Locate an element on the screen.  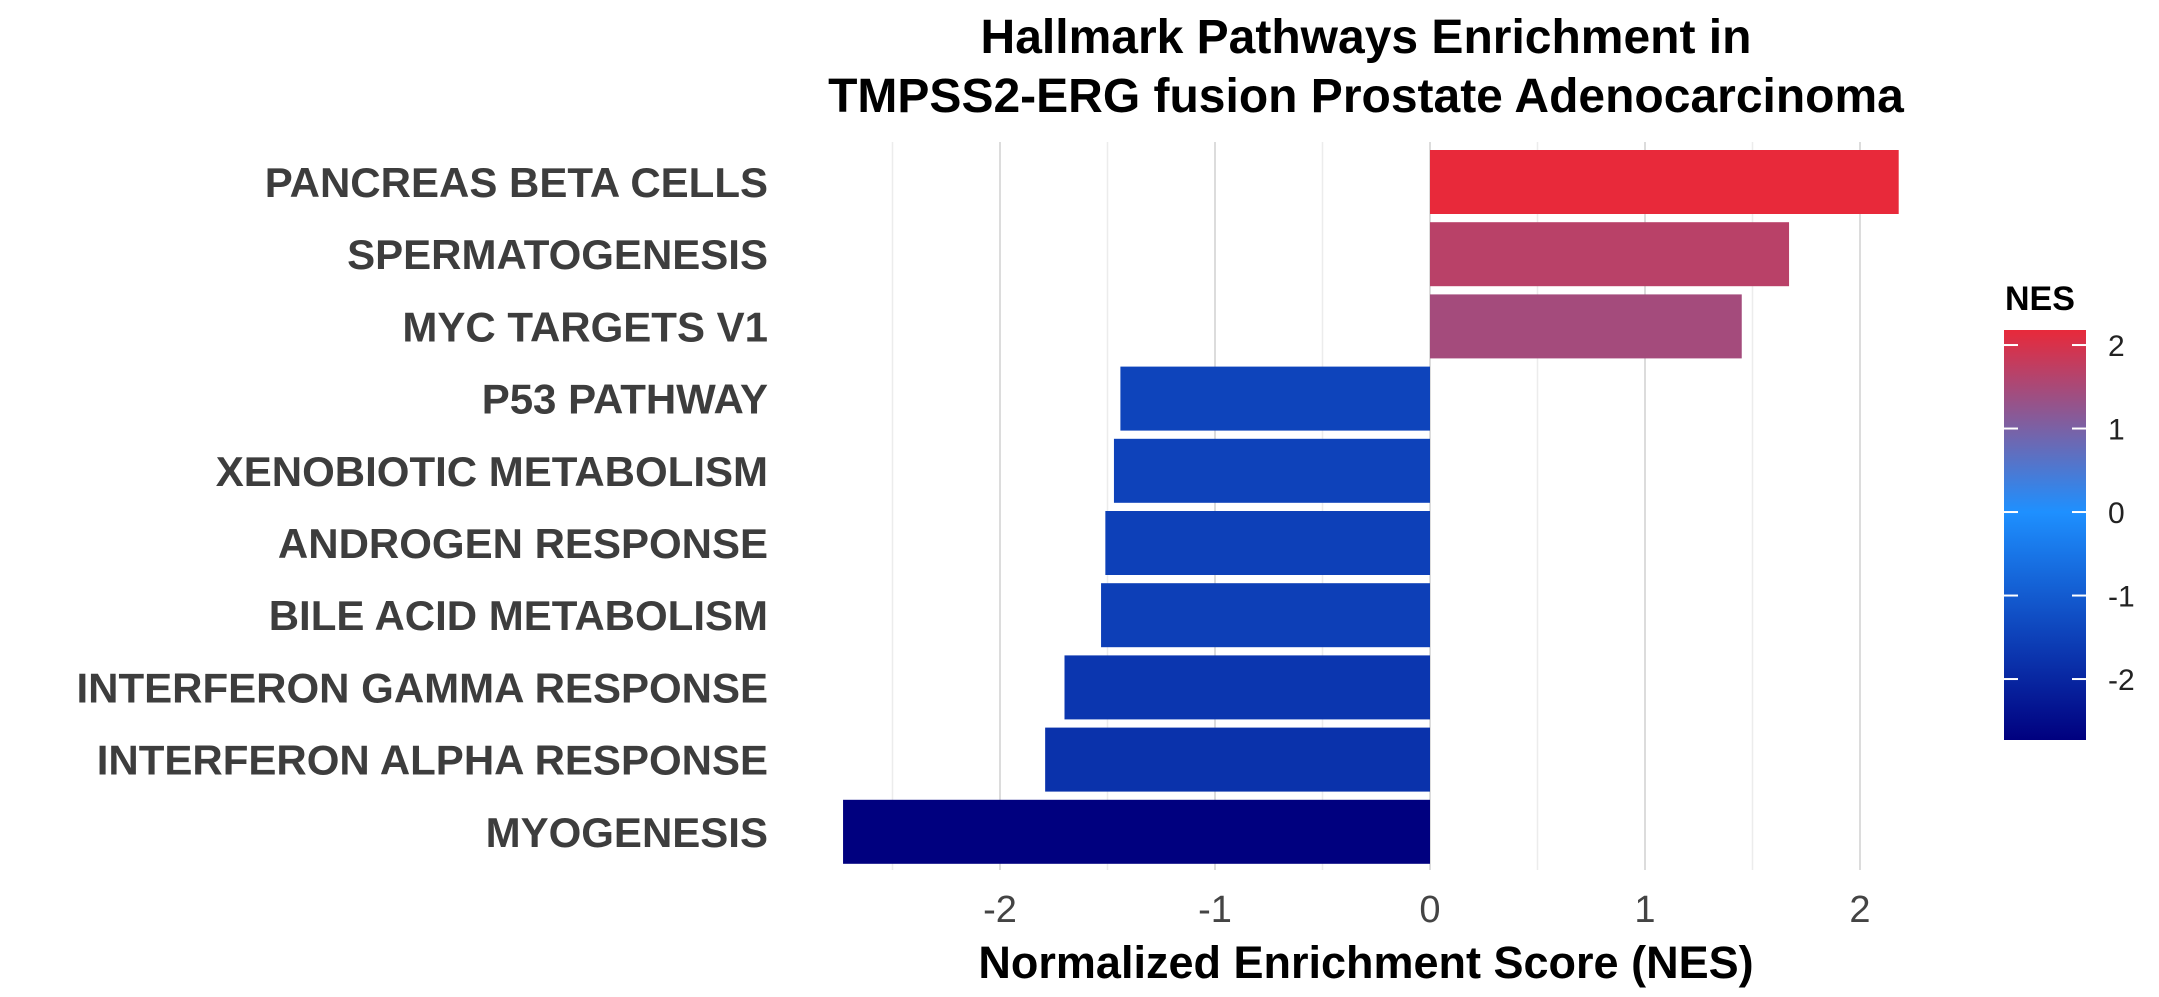
bar-p53-pathway is located at coordinates (1275, 398).